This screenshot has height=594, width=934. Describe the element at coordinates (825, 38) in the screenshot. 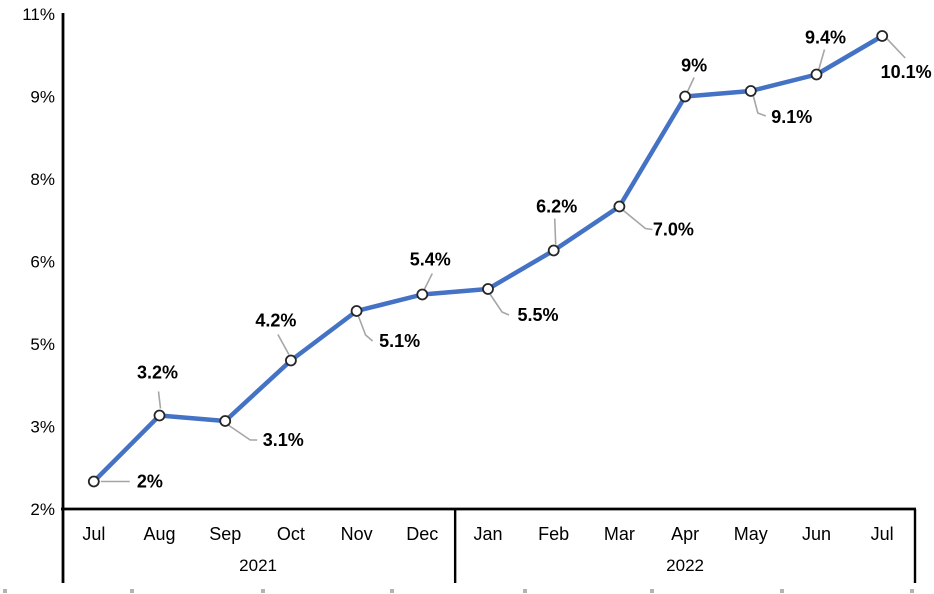

I see `data-point-label: 9.4%` at that location.